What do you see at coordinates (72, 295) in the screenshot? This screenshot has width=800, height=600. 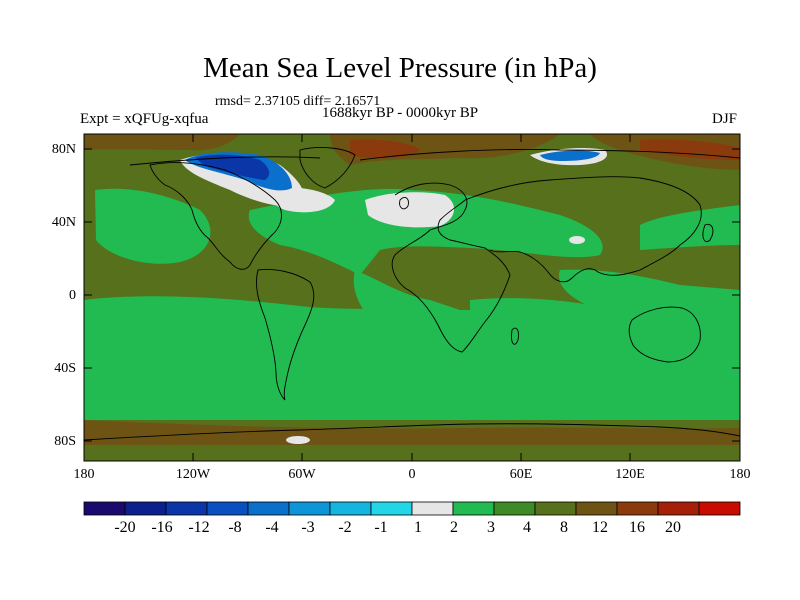 I see `lat-label-0: 0` at bounding box center [72, 295].